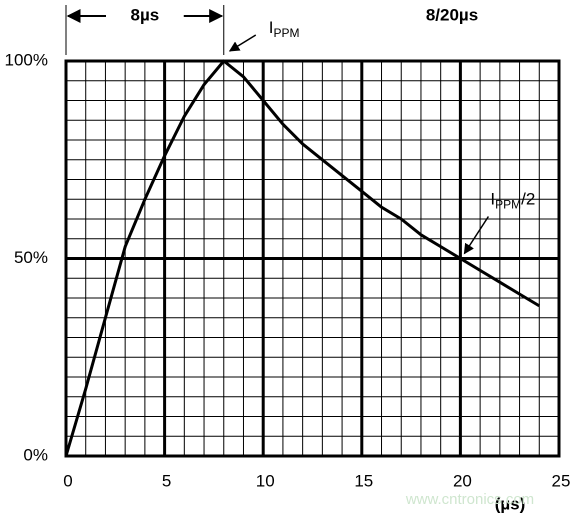 This screenshot has width=572, height=516. Describe the element at coordinates (510, 503) in the screenshot. I see `x-axis-label: (µs)` at that location.